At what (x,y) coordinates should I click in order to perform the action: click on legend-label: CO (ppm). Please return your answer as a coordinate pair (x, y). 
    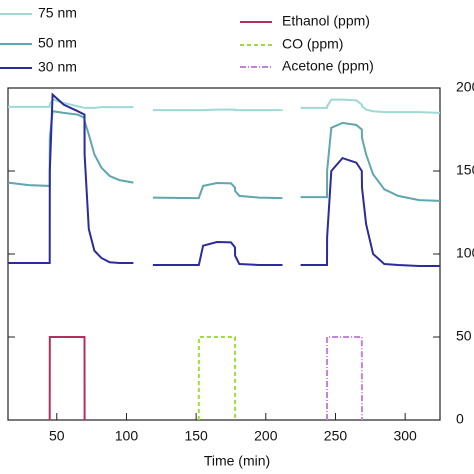
    Looking at the image, I should click on (312, 44).